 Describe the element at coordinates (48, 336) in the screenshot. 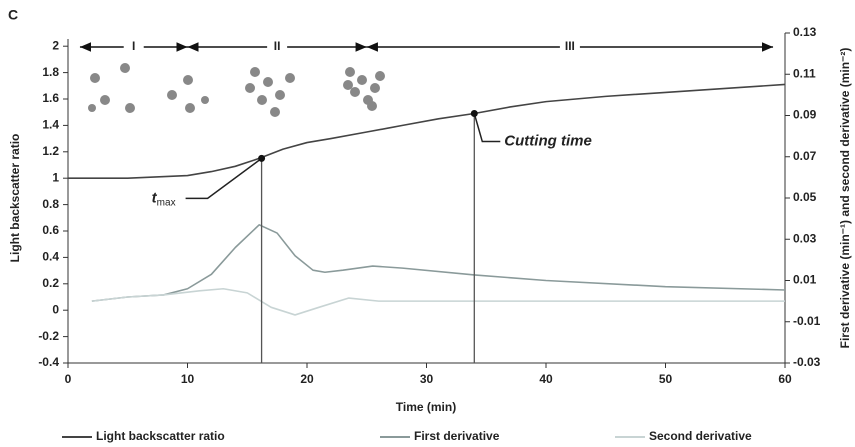

I see `y-tick-label: -0.2` at that location.